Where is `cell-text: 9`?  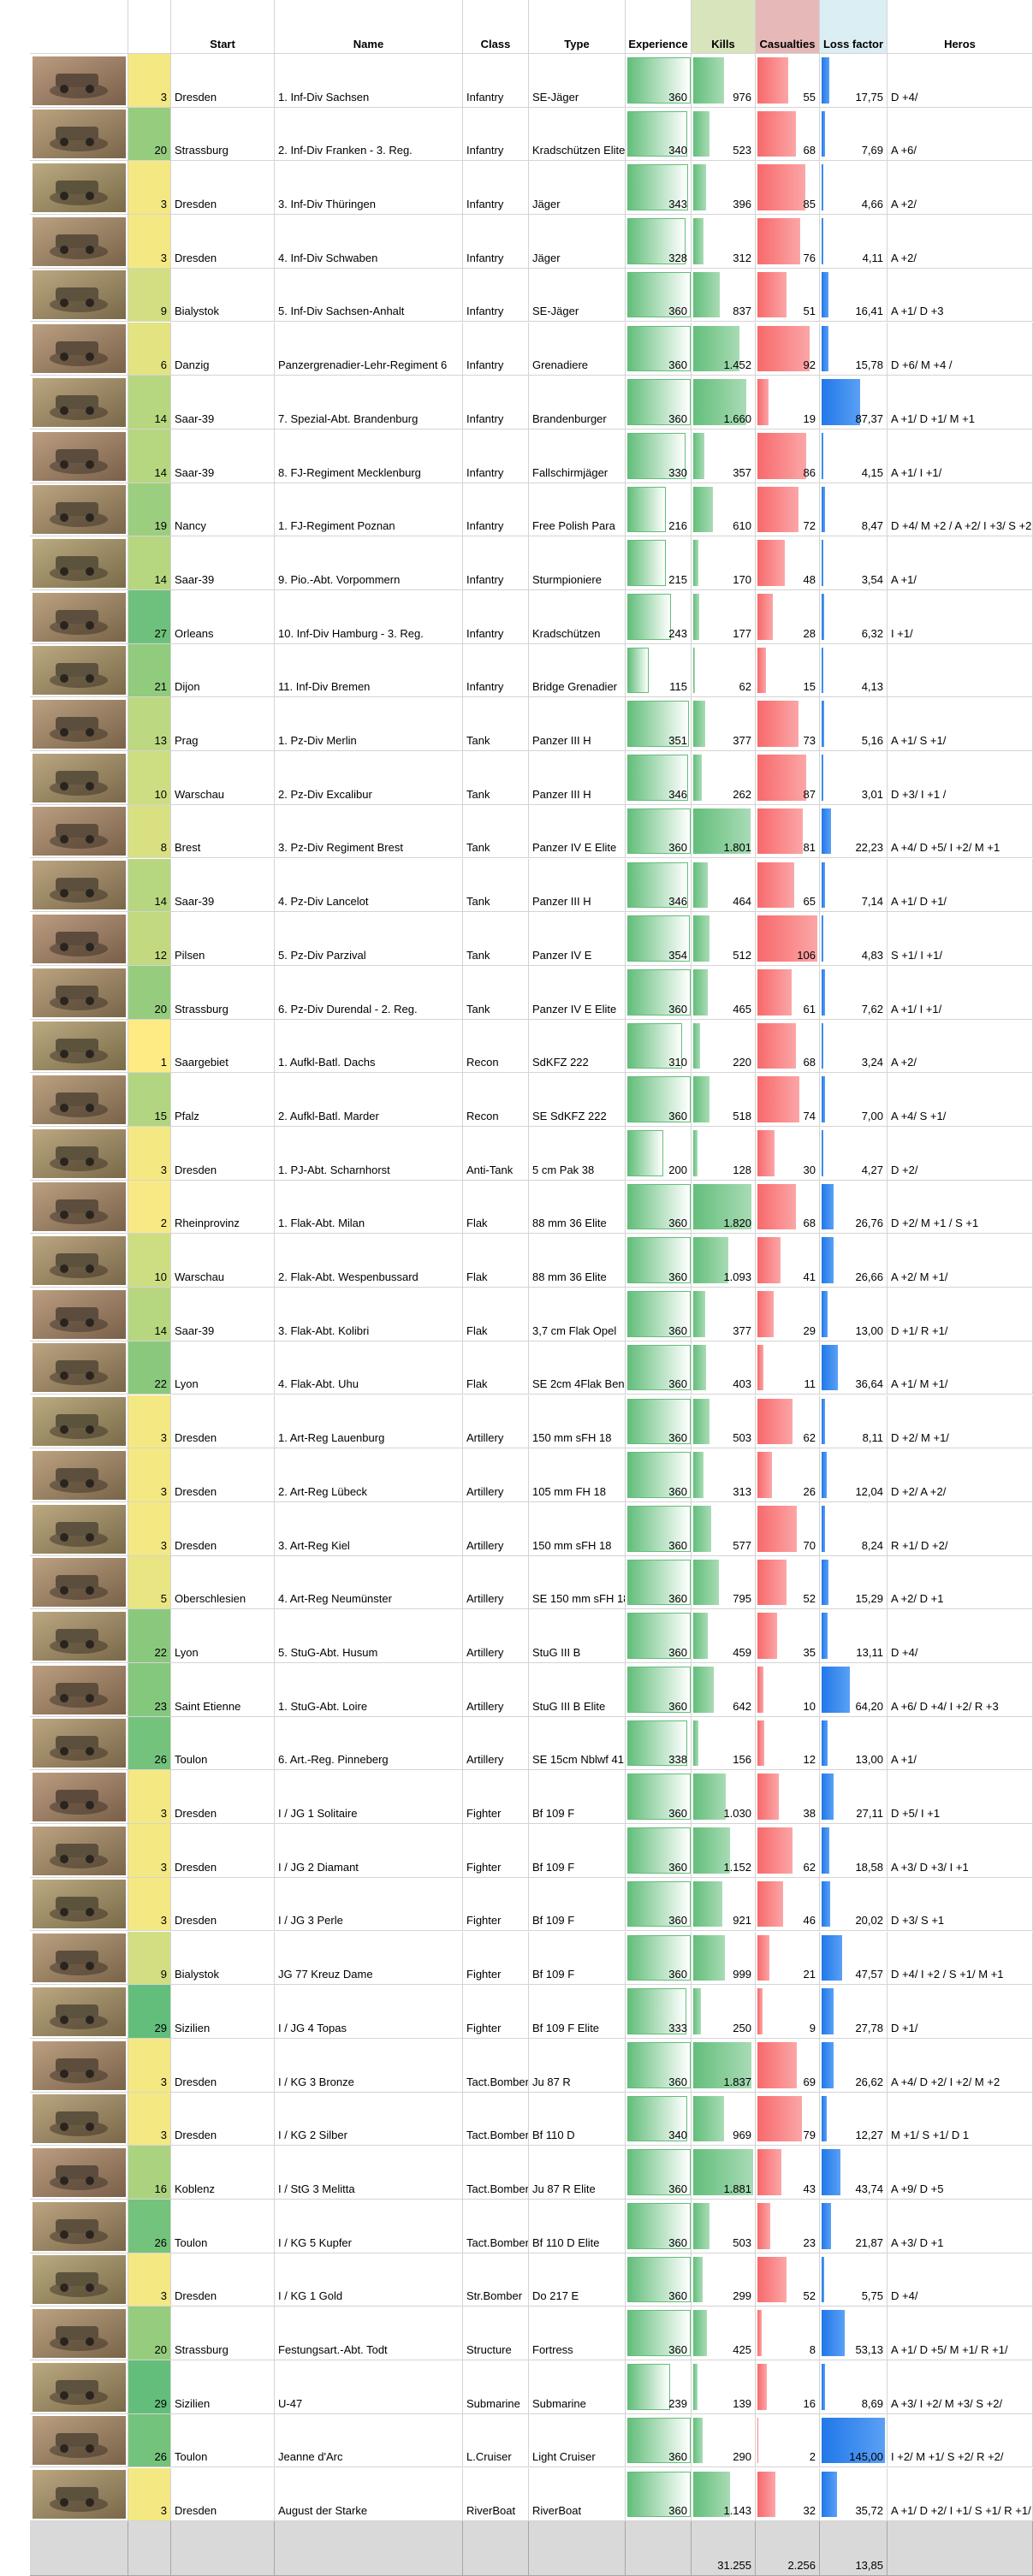
cell-text: 9 is located at coordinates (812, 2028).